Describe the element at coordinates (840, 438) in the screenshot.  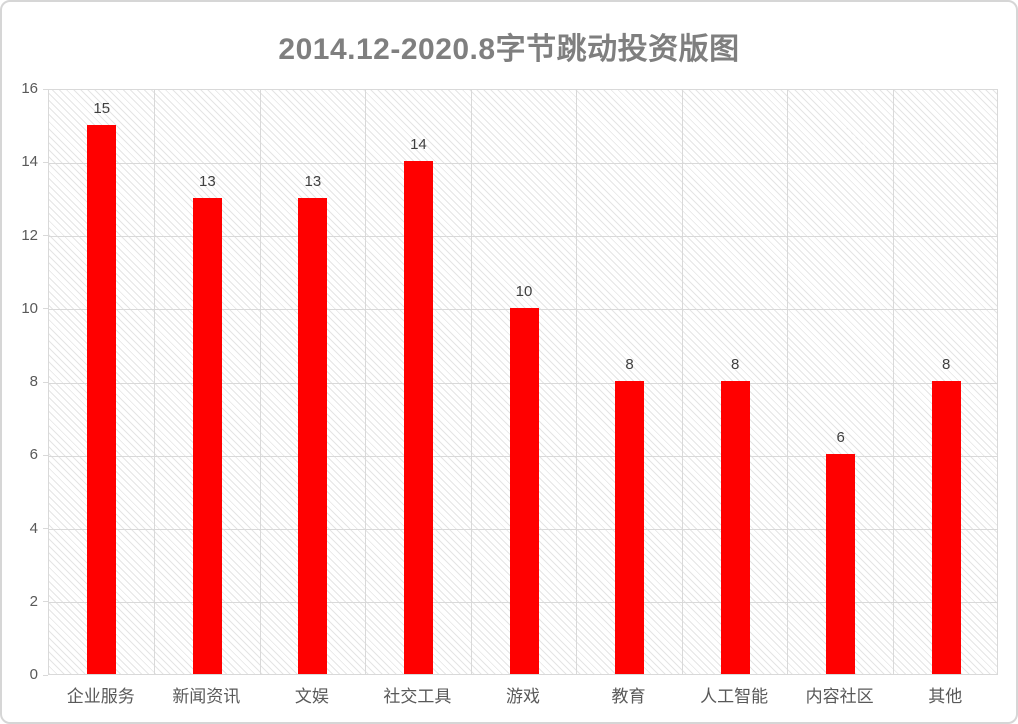
I see `bar-value-label: 6` at that location.